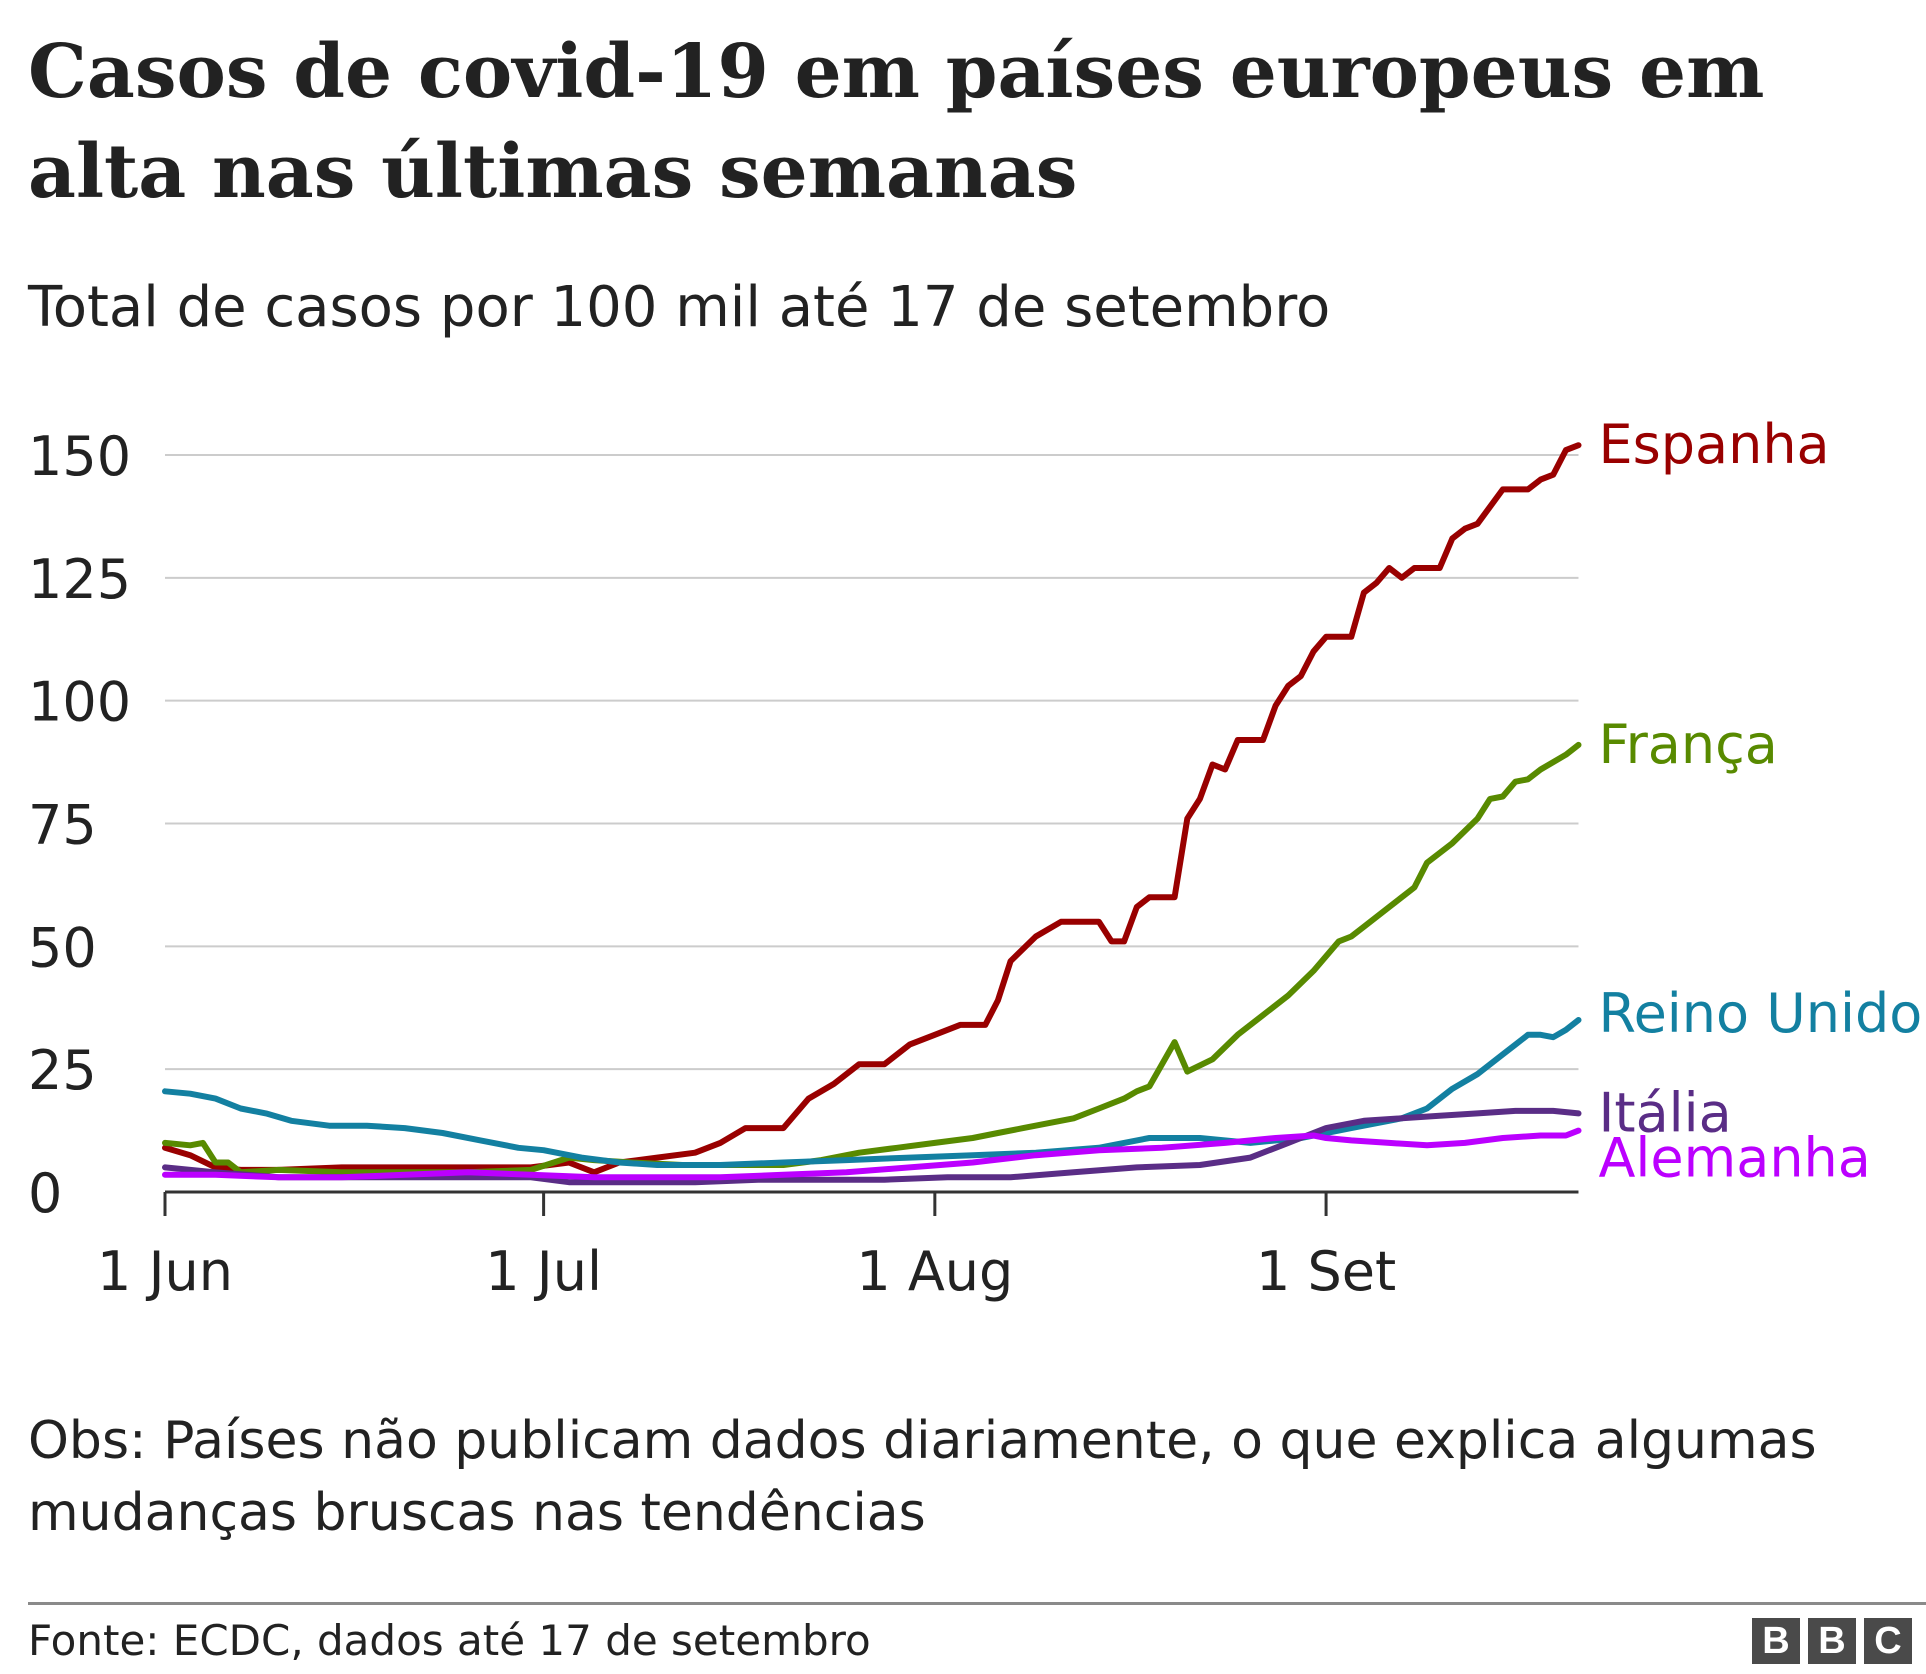 The image size is (1926, 1674). What do you see at coordinates (1734, 1158) in the screenshot?
I see `series-label: Alemanha` at bounding box center [1734, 1158].